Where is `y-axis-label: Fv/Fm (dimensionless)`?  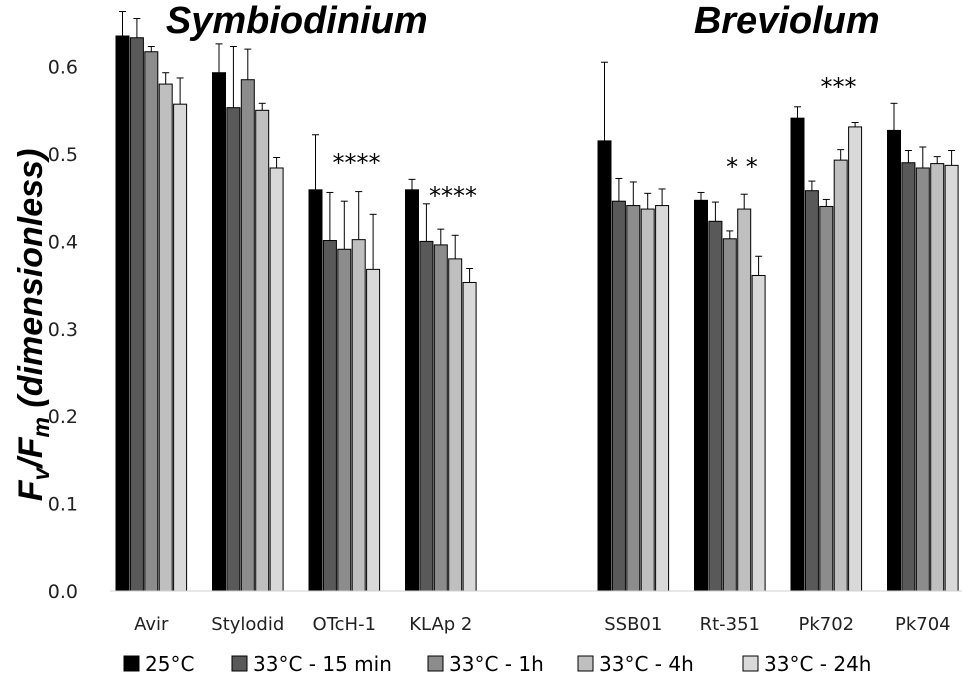 y-axis-label: Fv/Fm (dimensionless) is located at coordinates (33, 325).